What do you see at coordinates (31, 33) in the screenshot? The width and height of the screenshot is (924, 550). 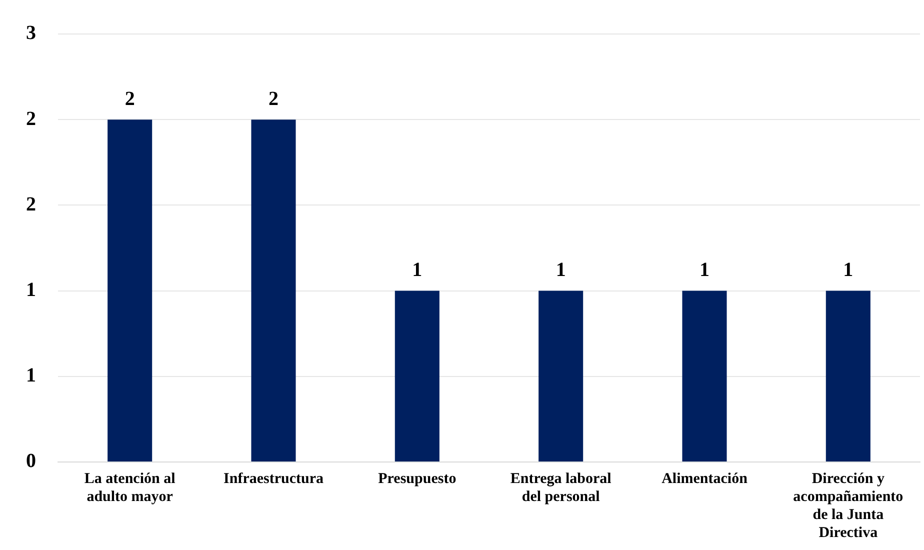 I see `y-tick-label: 3` at bounding box center [31, 33].